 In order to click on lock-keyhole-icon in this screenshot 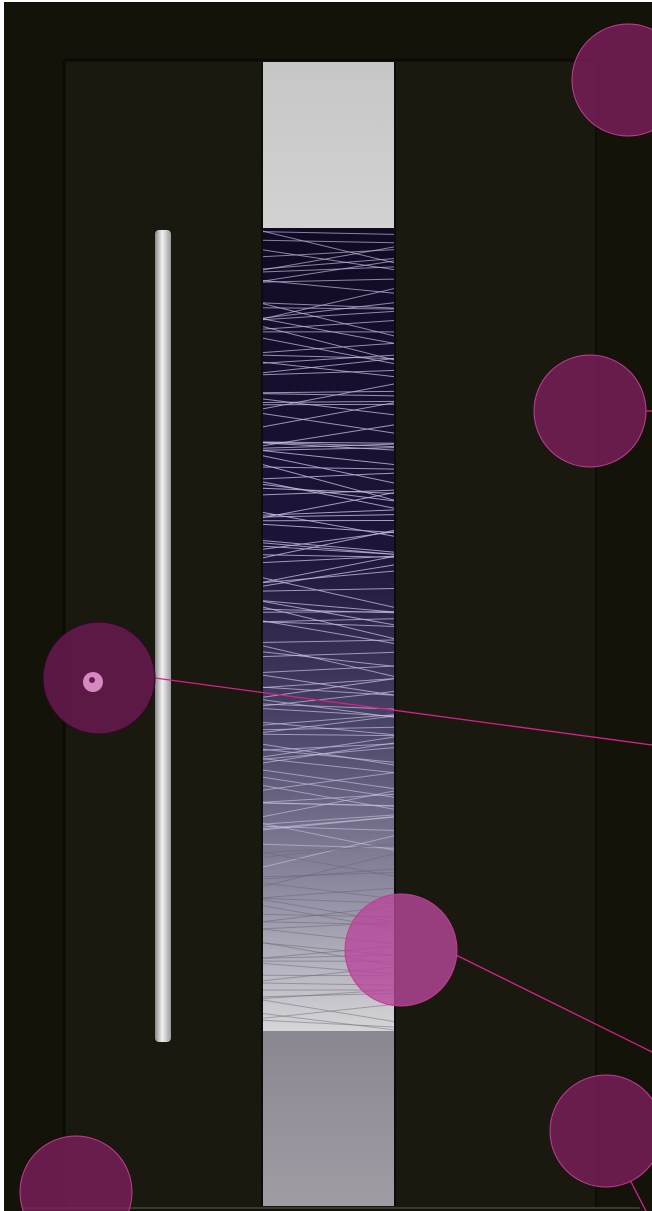, I will do `click(92, 680)`.